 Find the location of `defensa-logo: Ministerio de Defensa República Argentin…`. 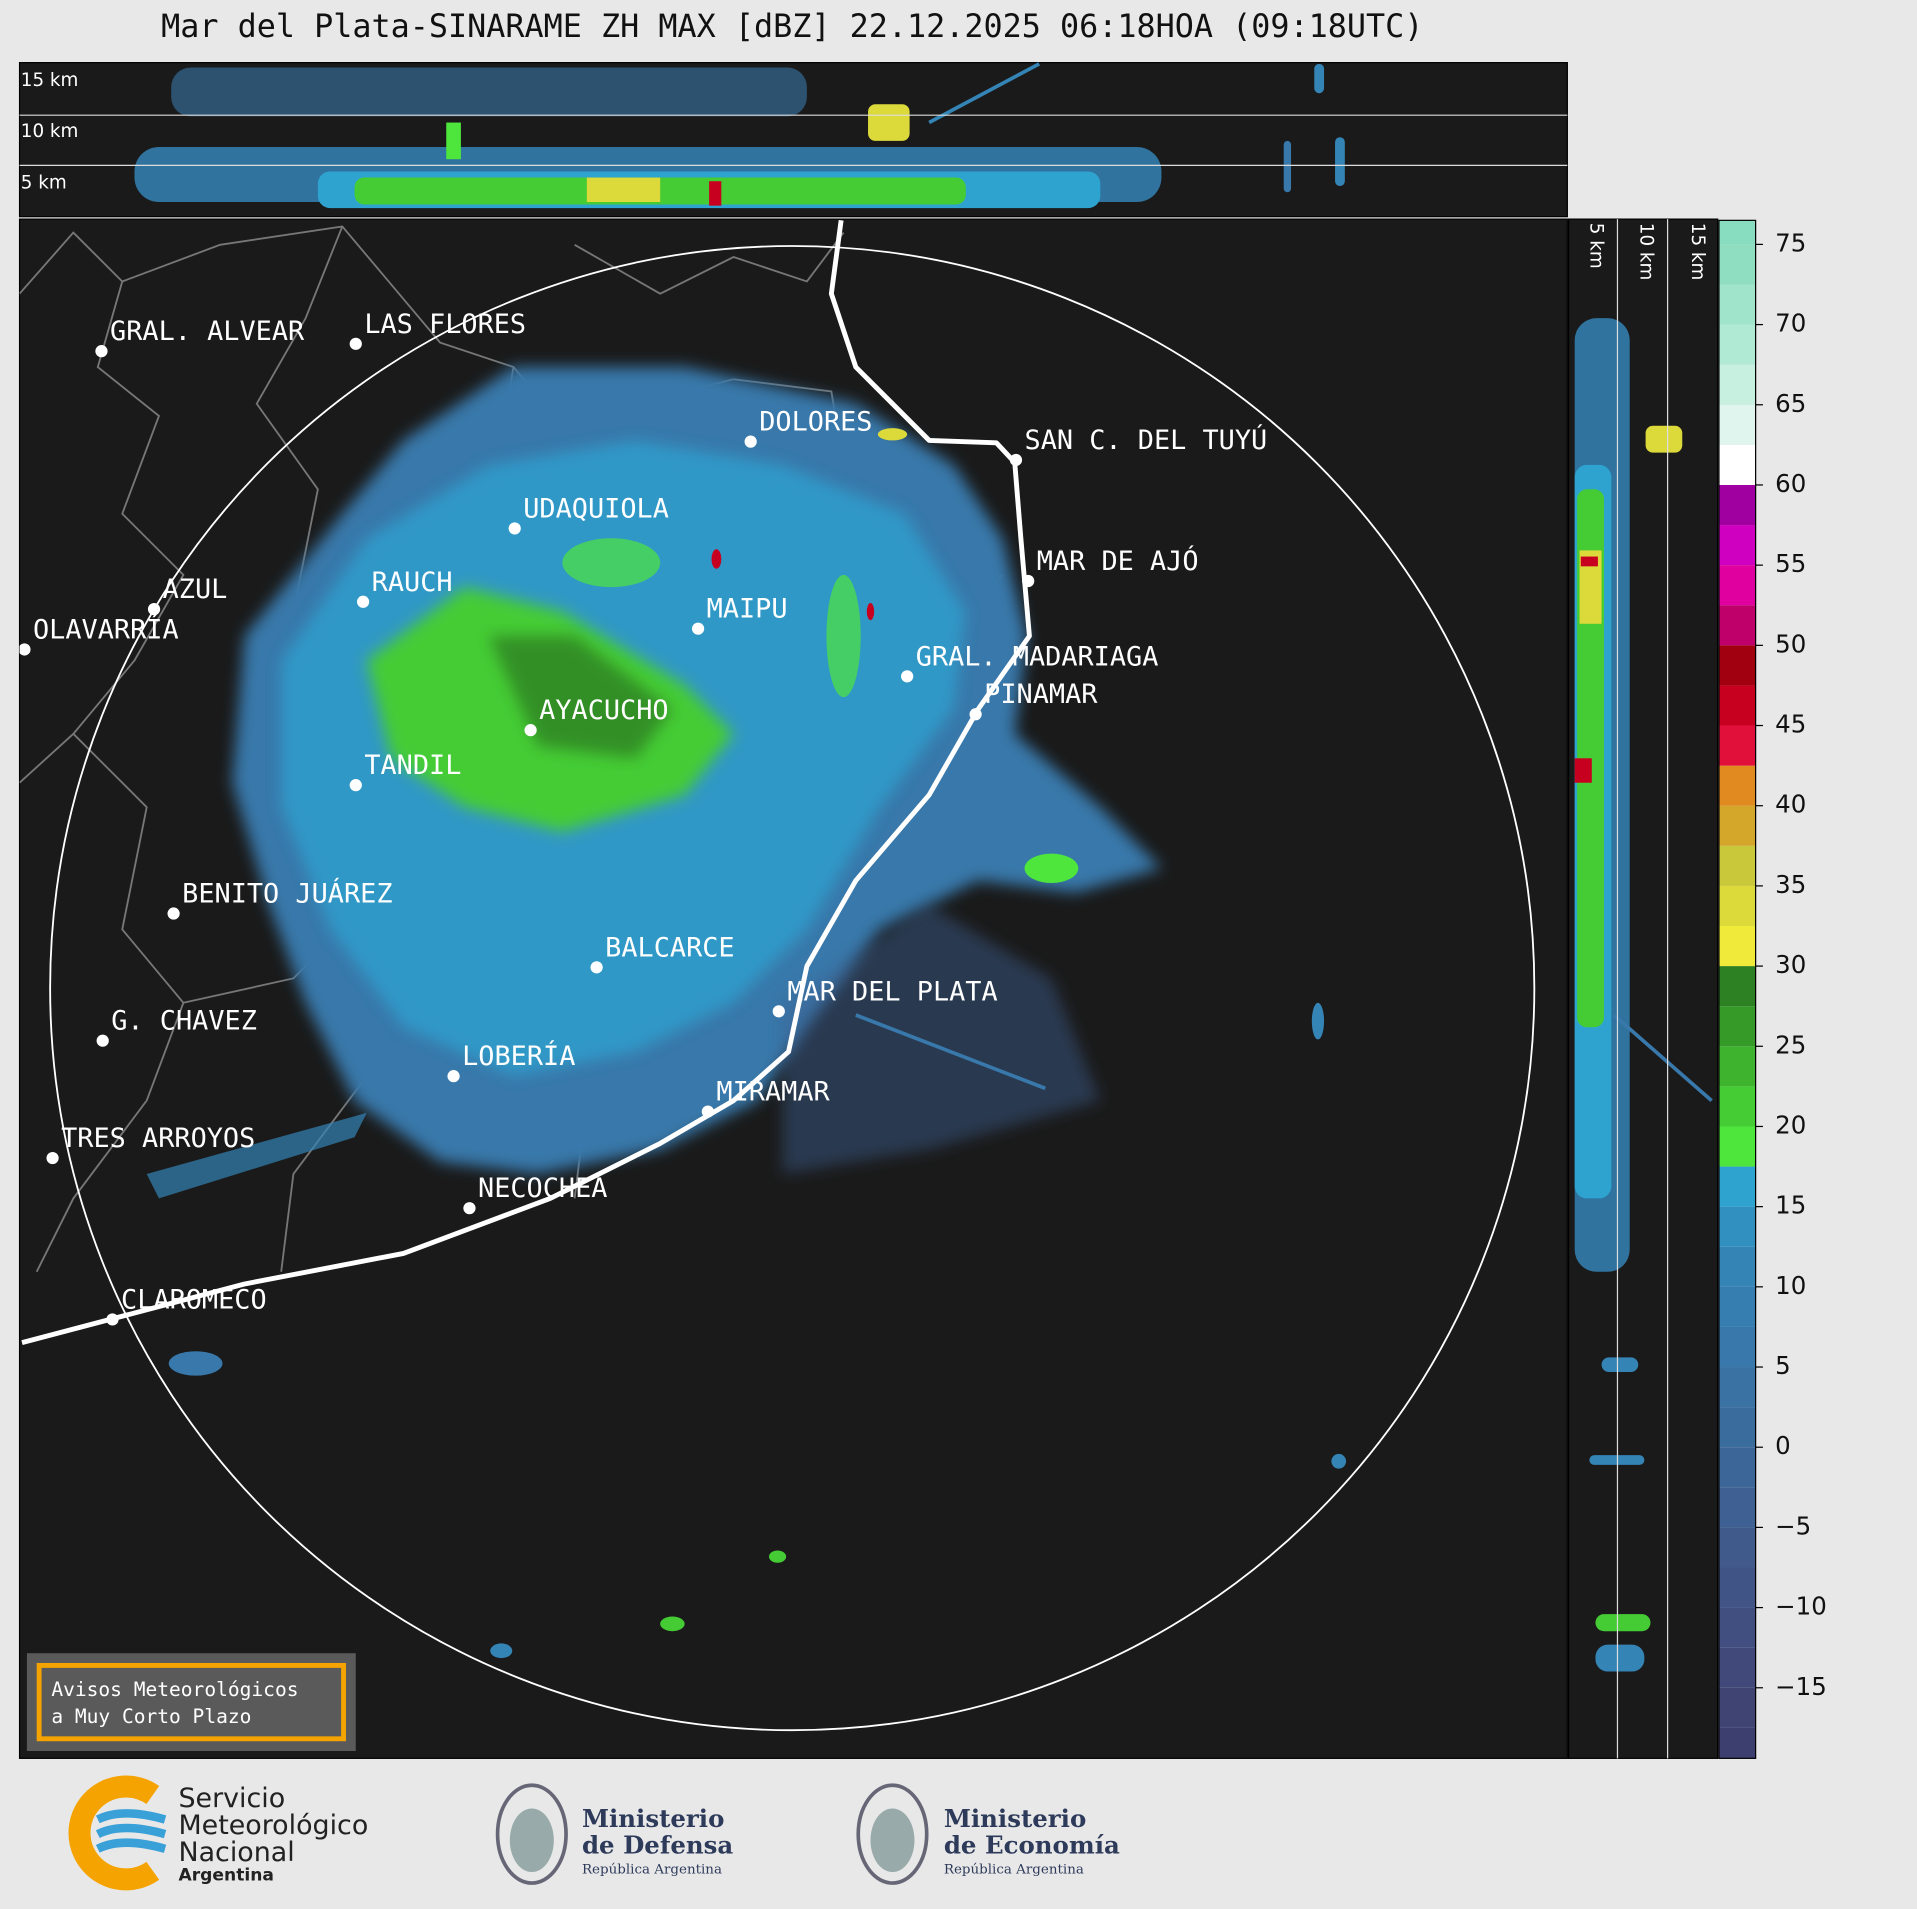

defensa-logo: Ministerio de Defensa República Argentin… is located at coordinates (614, 1834).